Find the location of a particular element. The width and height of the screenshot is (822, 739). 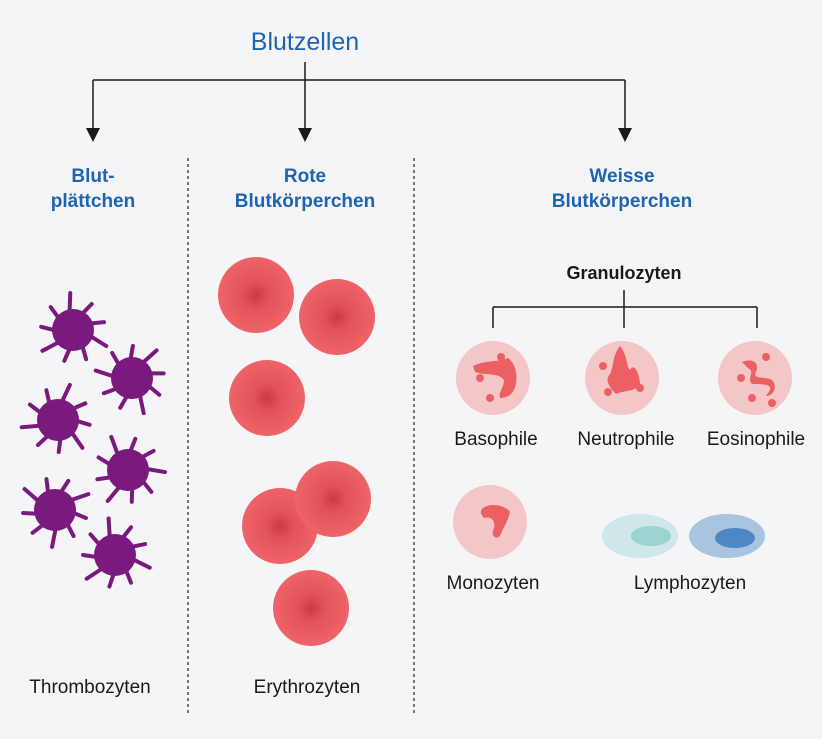

heading-granulocytes: Granulozyten is located at coordinates (623, 273).